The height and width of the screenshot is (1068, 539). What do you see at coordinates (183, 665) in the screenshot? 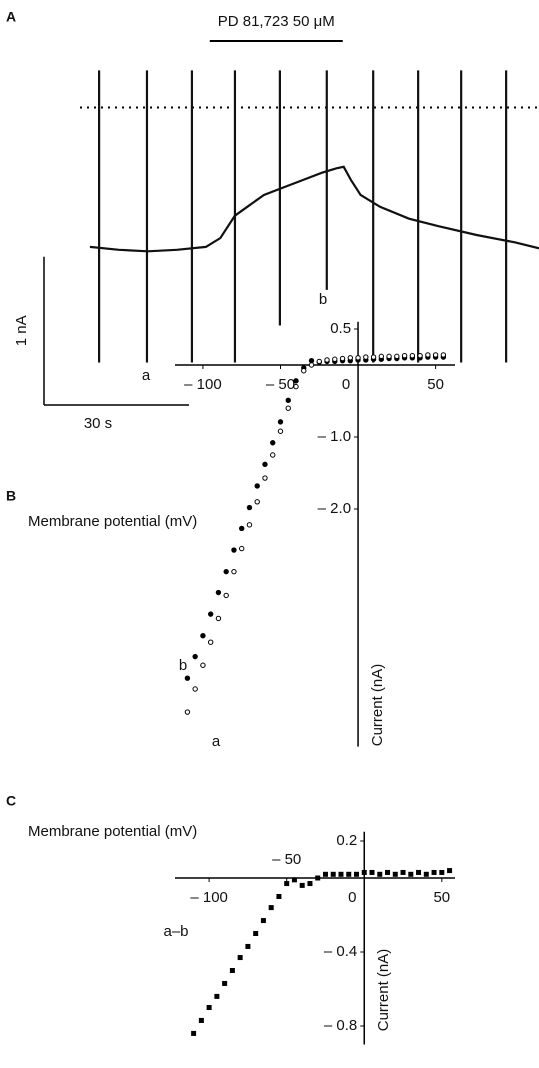
I see `series-label: b` at bounding box center [183, 665].